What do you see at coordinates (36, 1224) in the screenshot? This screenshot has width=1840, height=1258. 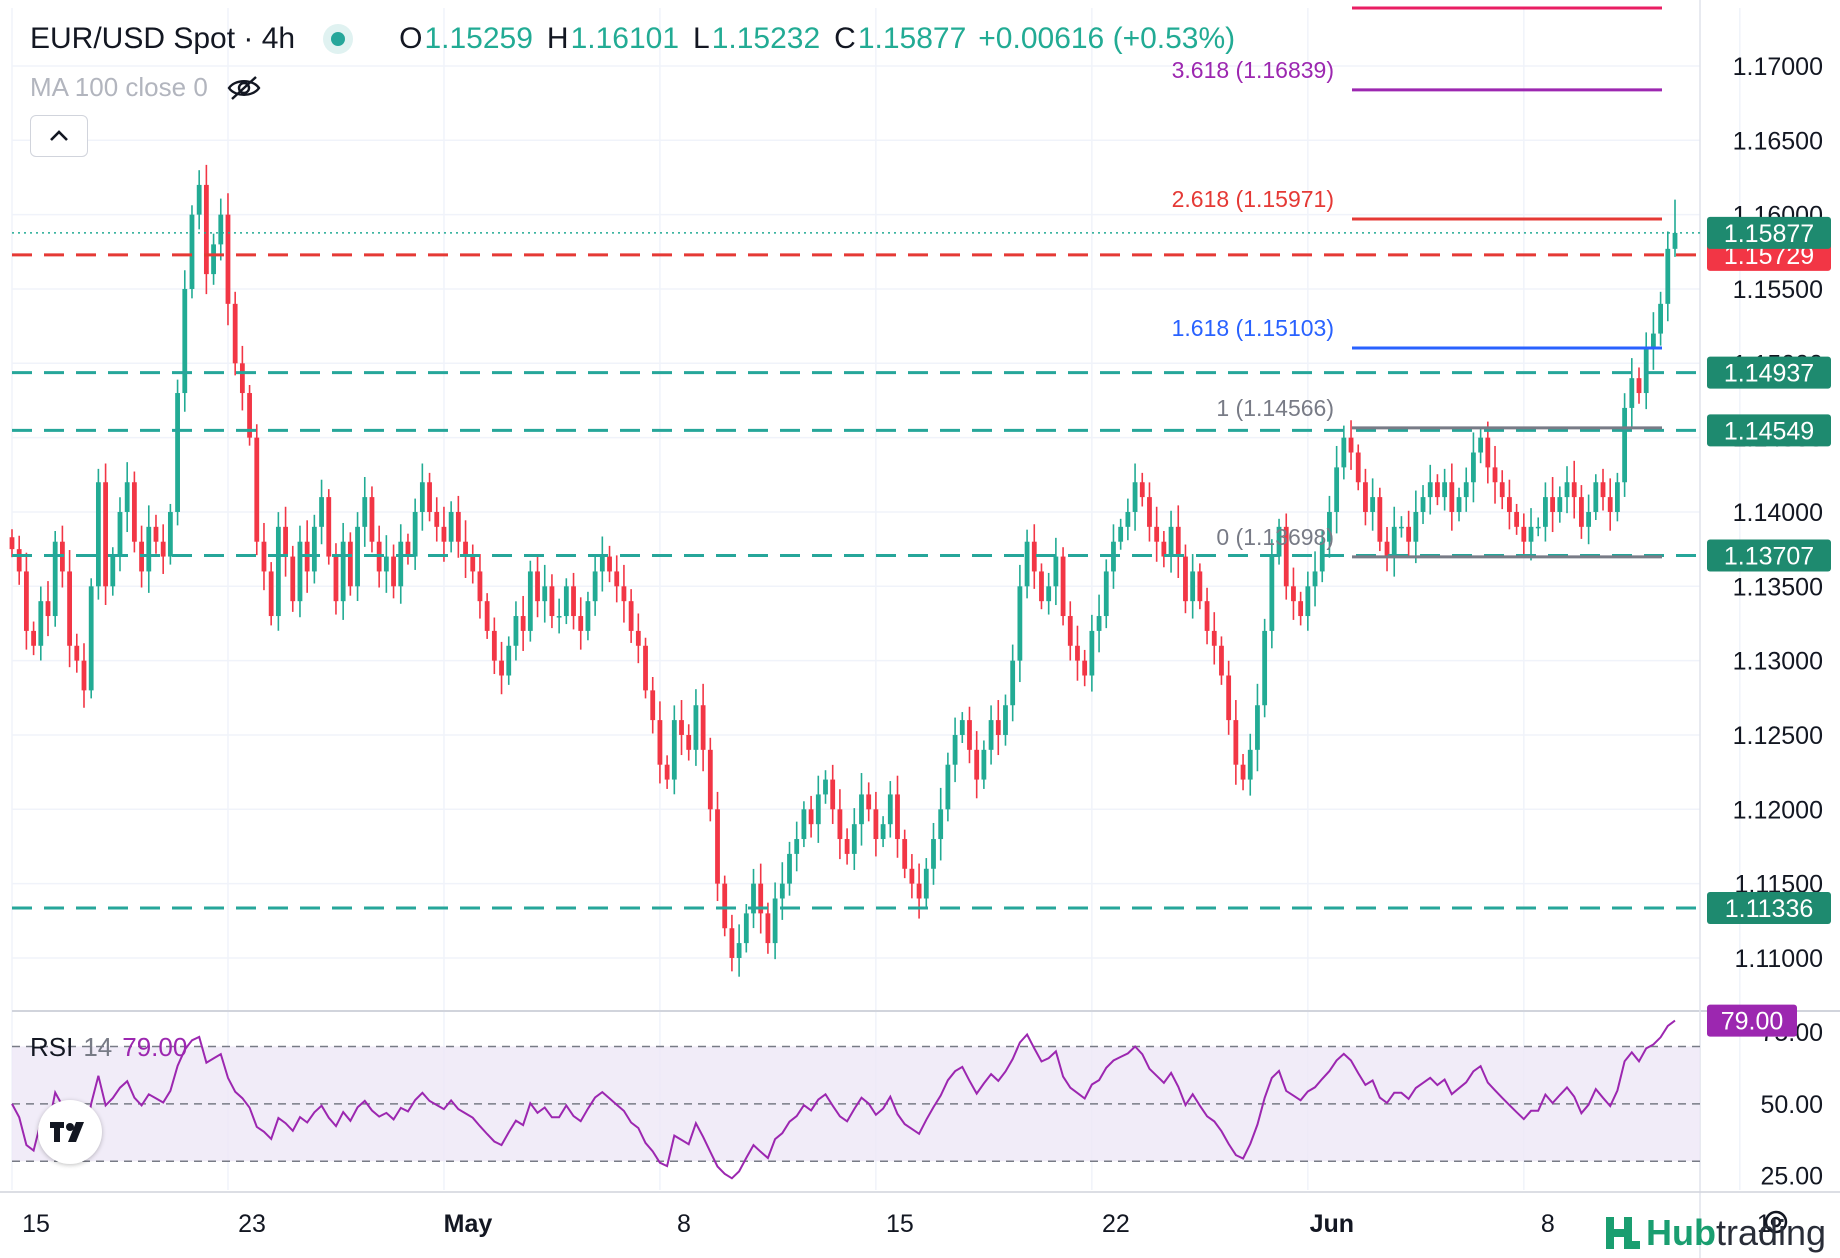 I see `time-tick-label: 15` at bounding box center [36, 1224].